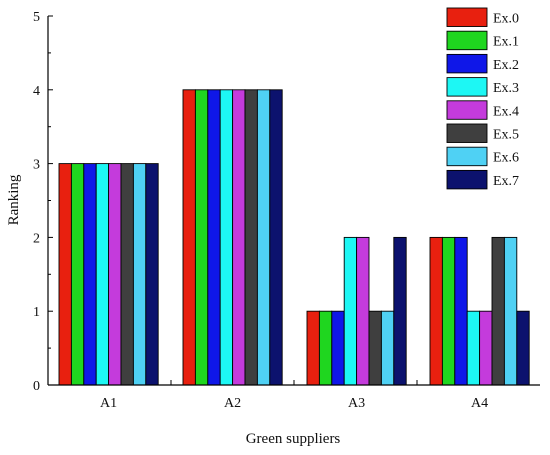 The height and width of the screenshot is (455, 550). What do you see at coordinates (506, 111) in the screenshot?
I see `legend-label-4: Ex.4` at bounding box center [506, 111].